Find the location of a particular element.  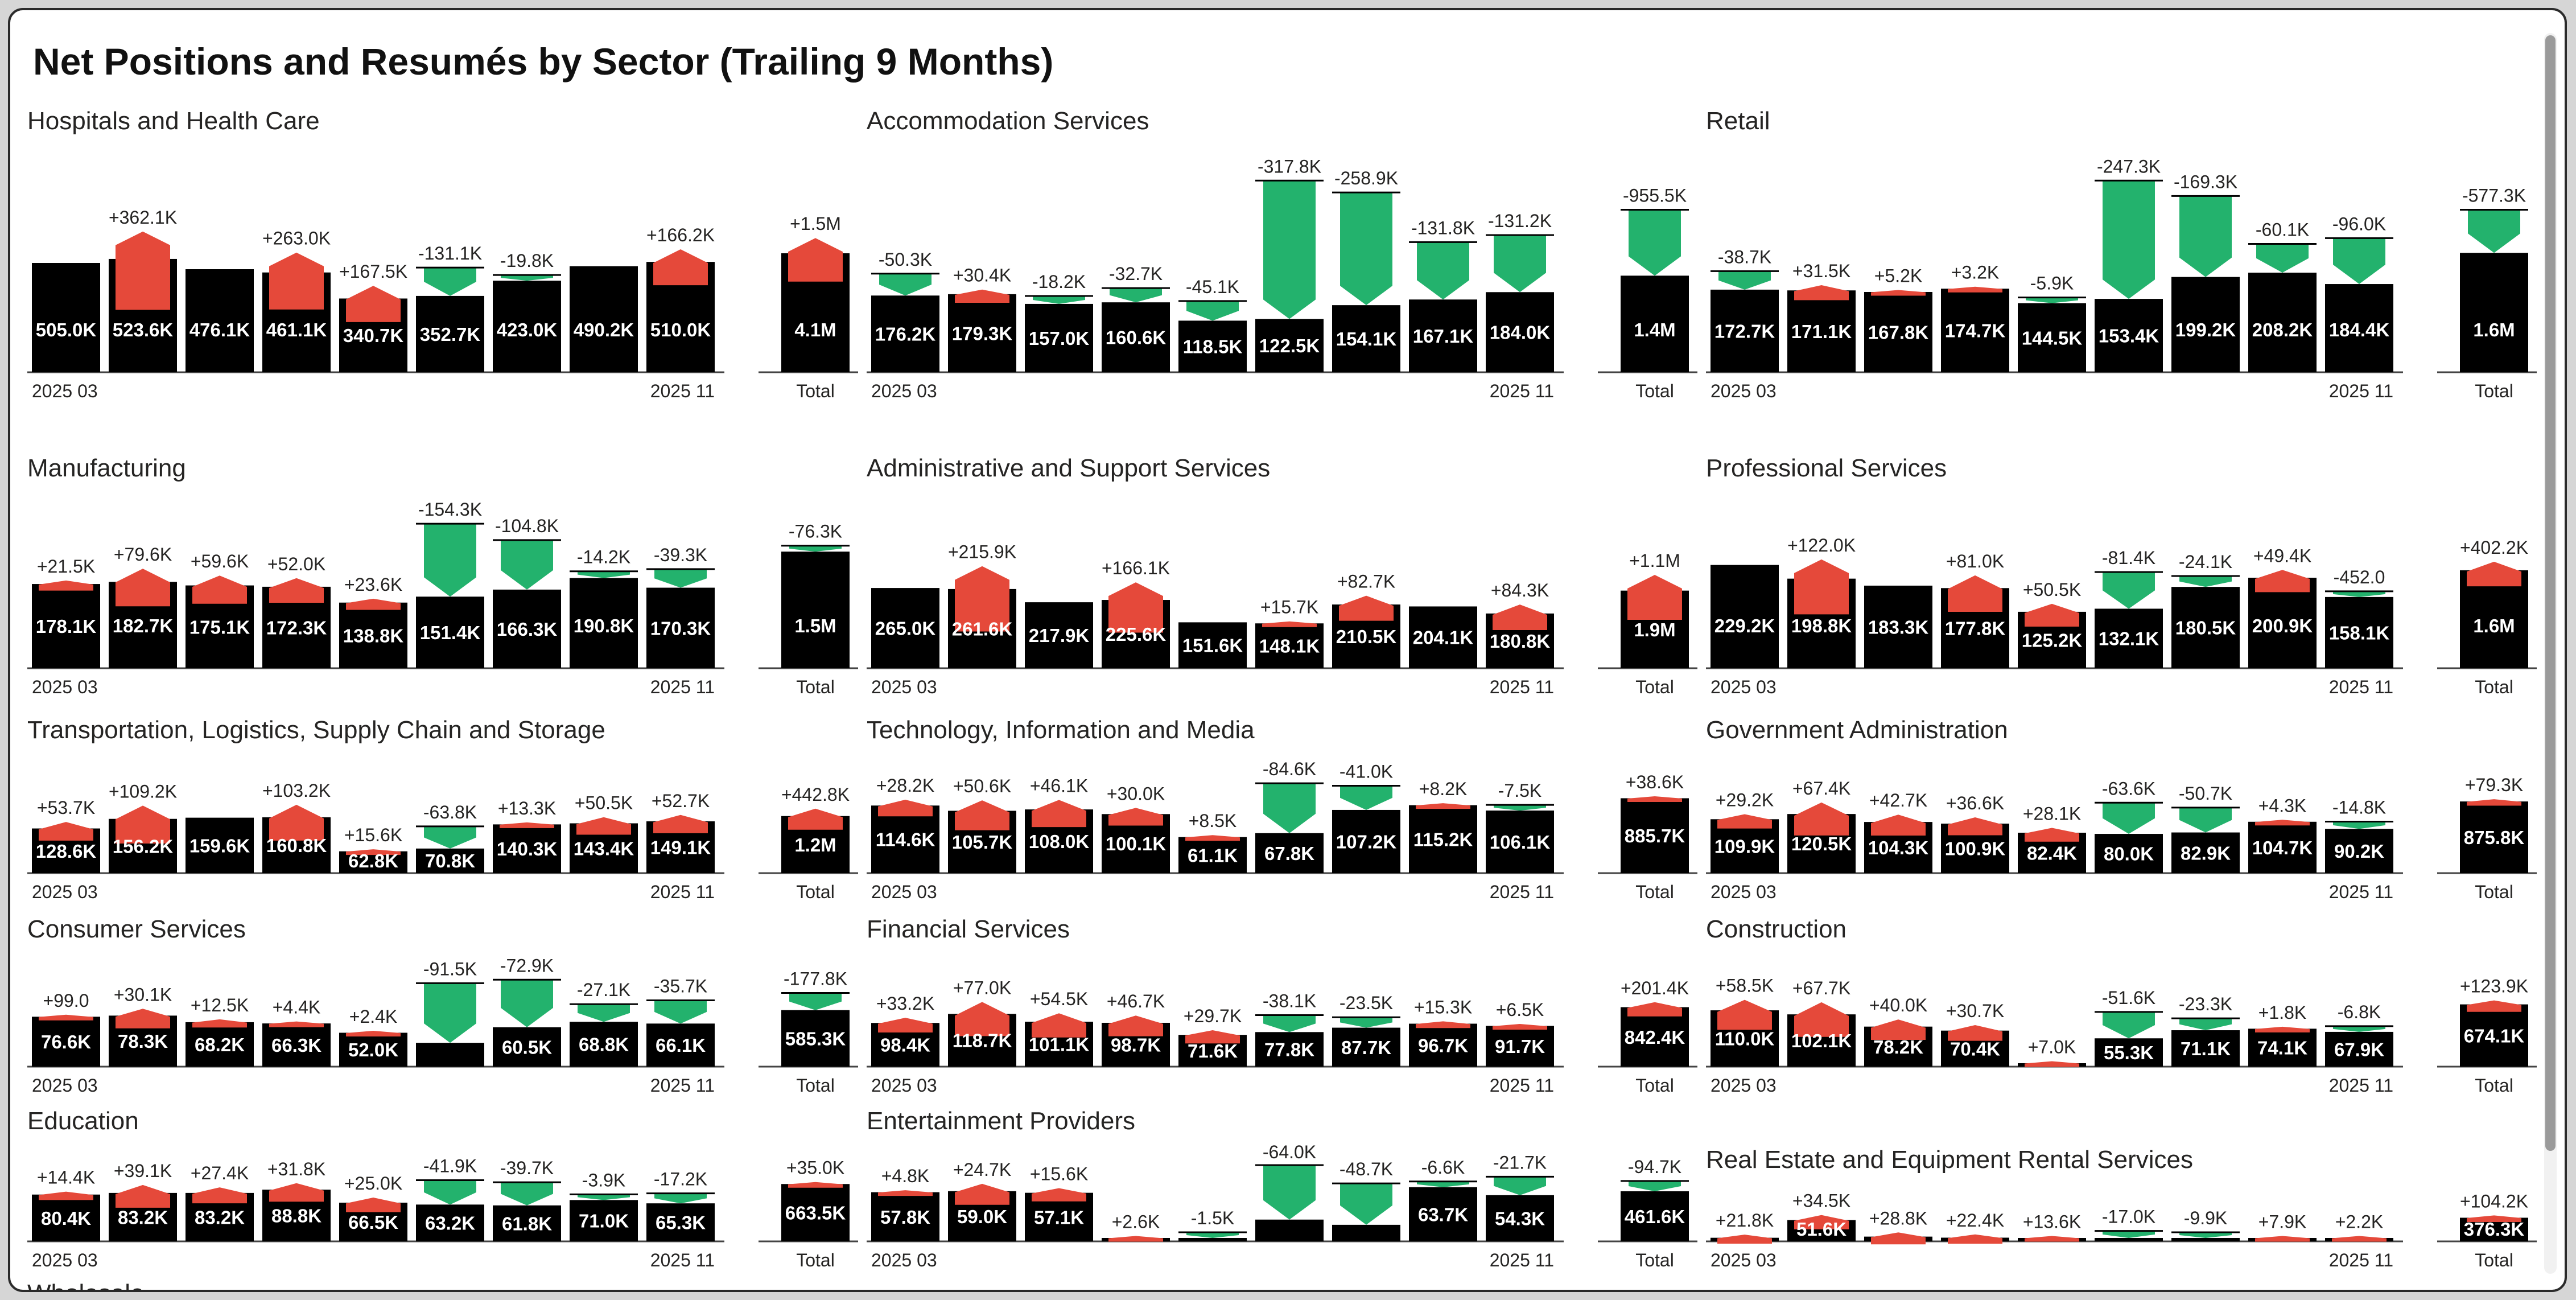

delta-label: +1.1M is located at coordinates (1654, 560).